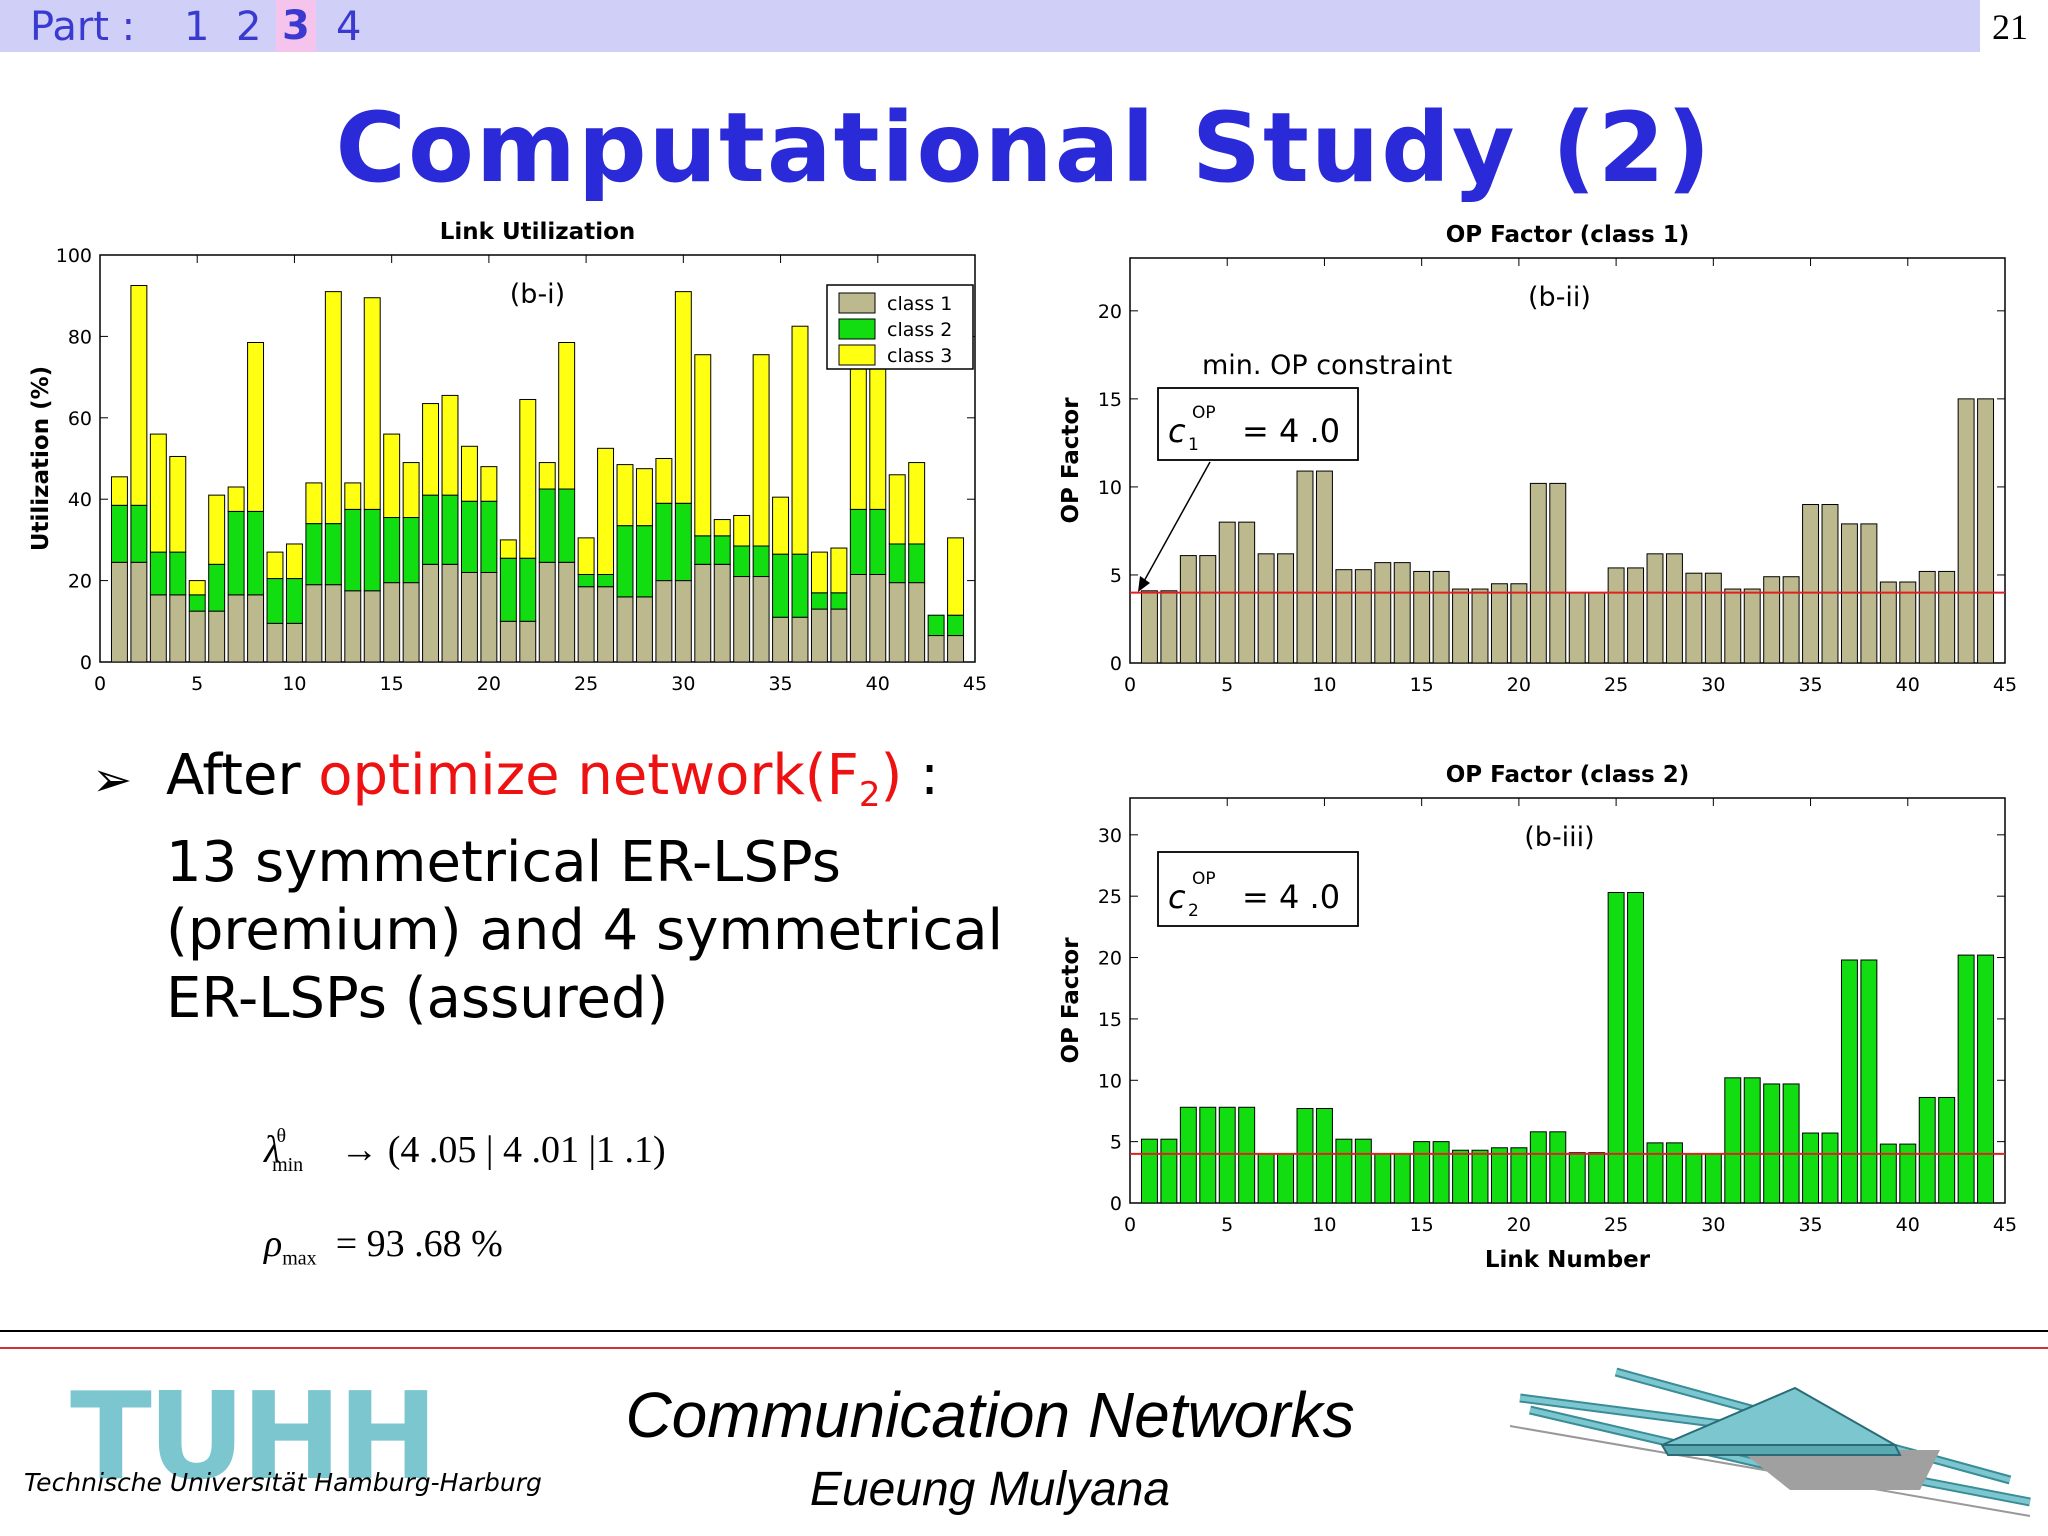 The image size is (2048, 1536). I want to click on x-tick-label: 20, so click(489, 684).